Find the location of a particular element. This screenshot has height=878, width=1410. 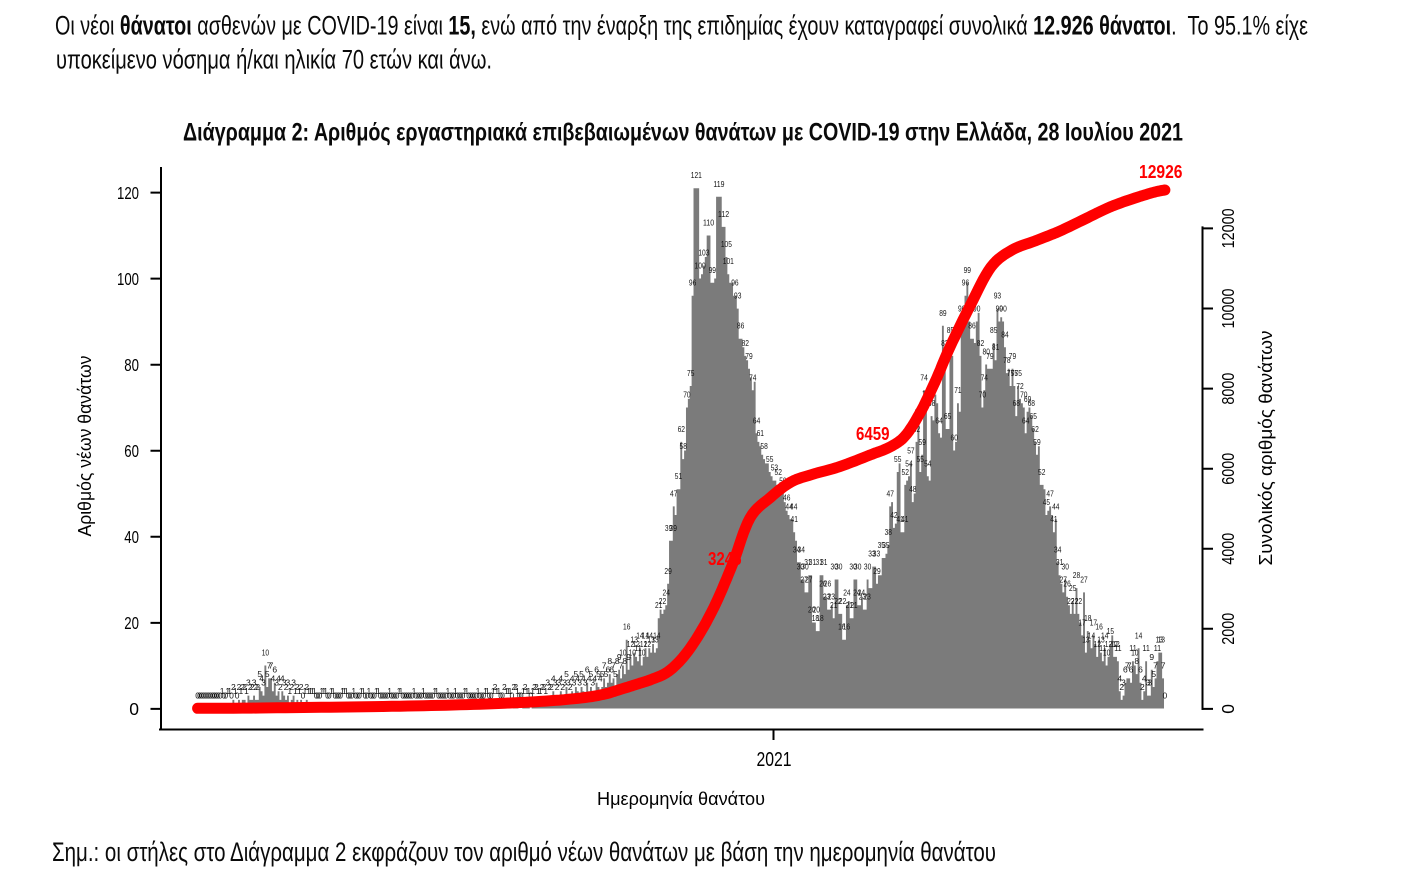

svg-text: 85 is located at coordinates (951, 330).